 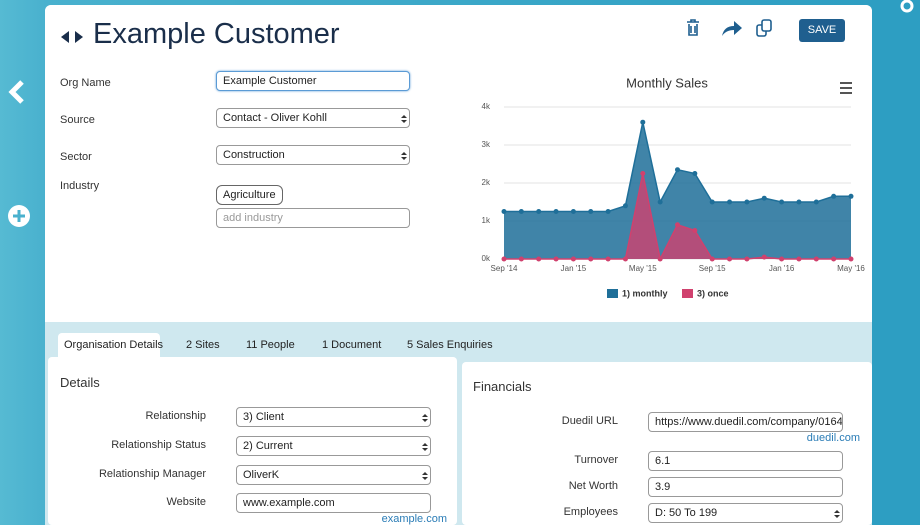 I want to click on field-input: 2) Current, so click(x=333, y=446).